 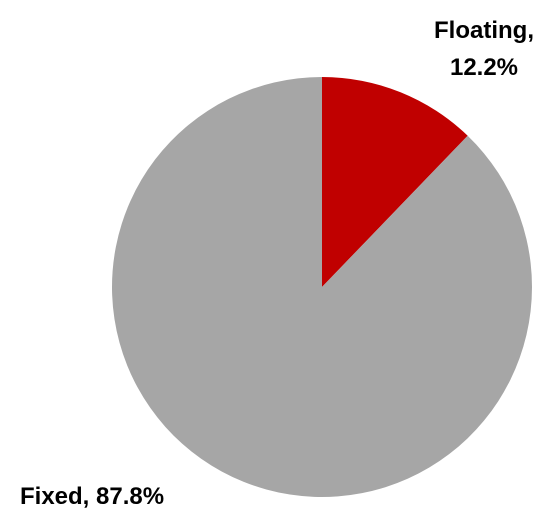 What do you see at coordinates (395, 182) in the screenshot?
I see `pie-slice-floating` at bounding box center [395, 182].